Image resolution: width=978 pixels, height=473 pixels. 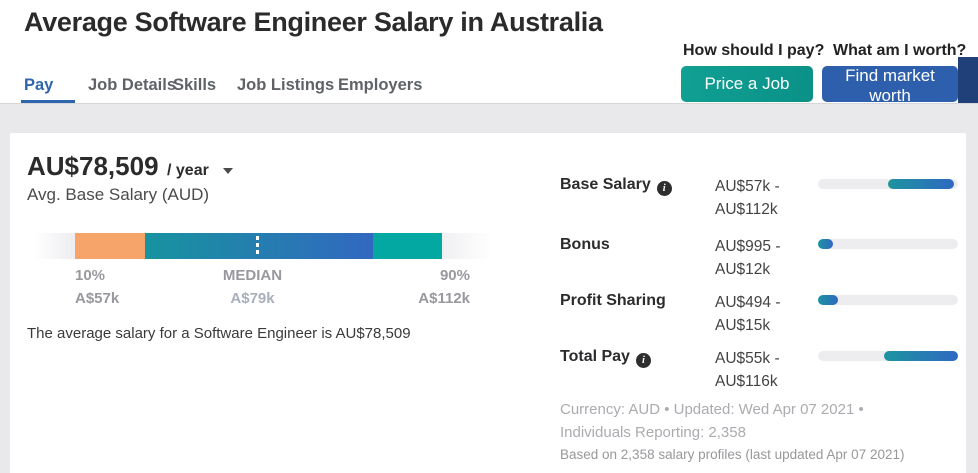 What do you see at coordinates (118, 194) in the screenshot?
I see `avg-base-salary-label: Avg. Base Salary (AUD)` at bounding box center [118, 194].